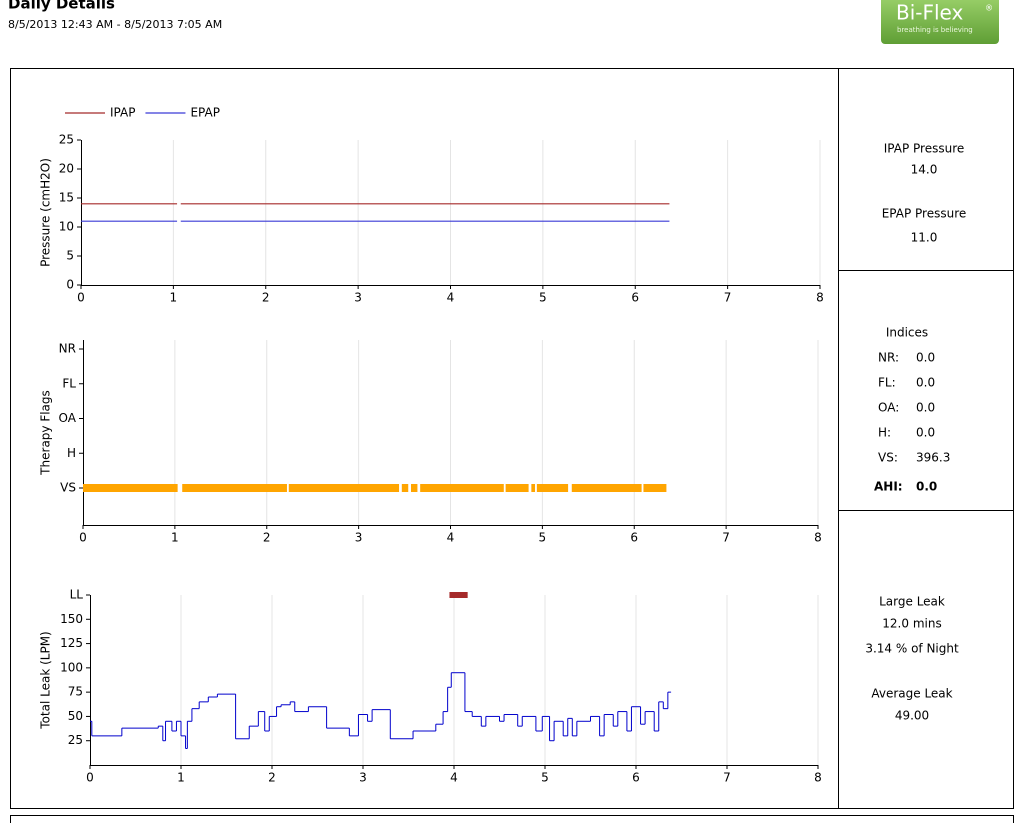 The height and width of the screenshot is (823, 1024). I want to click on legend-label: EPAP, so click(205, 113).